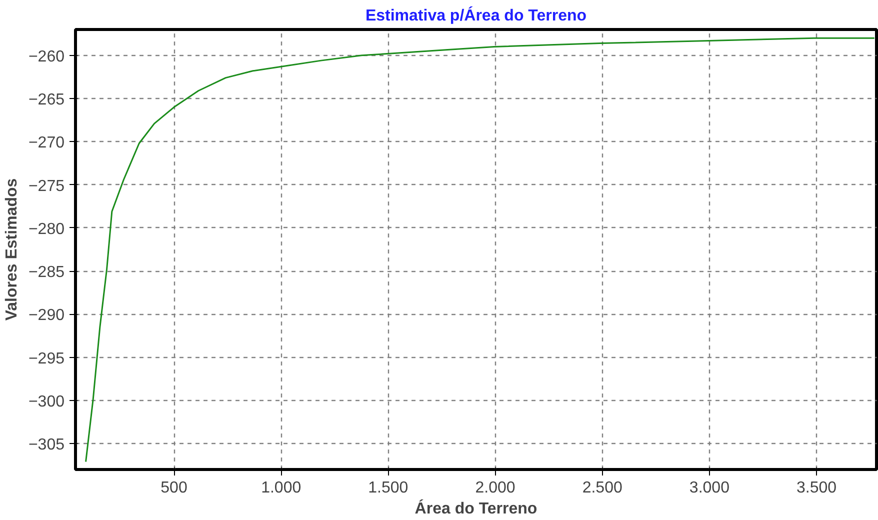 This screenshot has width=878, height=520. What do you see at coordinates (602, 488) in the screenshot?
I see `x-tick-label: 2.500` at bounding box center [602, 488].